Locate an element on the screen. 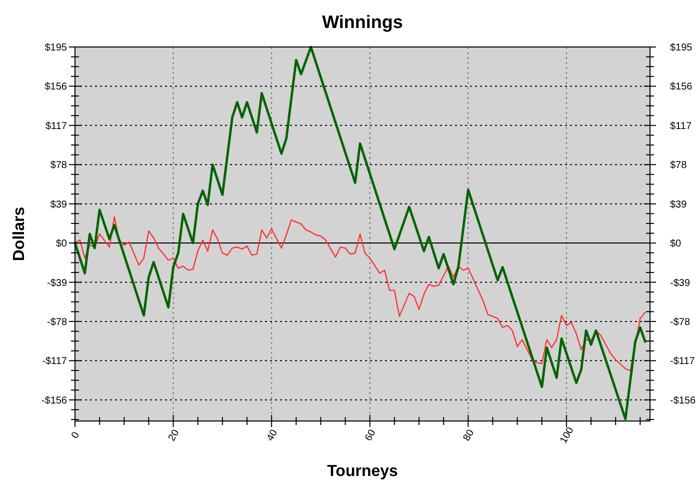 This screenshot has width=700, height=489. x-axis-title: Tourneys is located at coordinates (362, 471).